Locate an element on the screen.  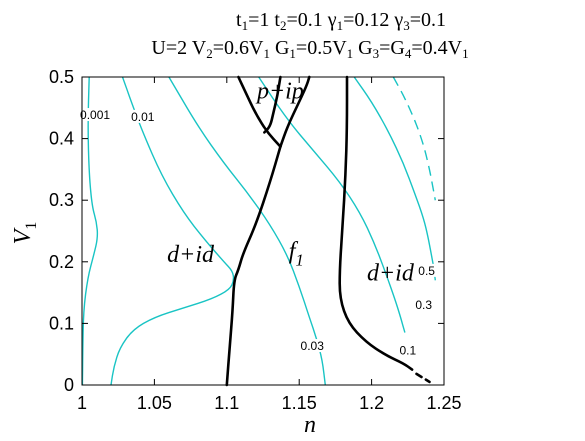
region-label-3: d+id is located at coordinates (391, 273).